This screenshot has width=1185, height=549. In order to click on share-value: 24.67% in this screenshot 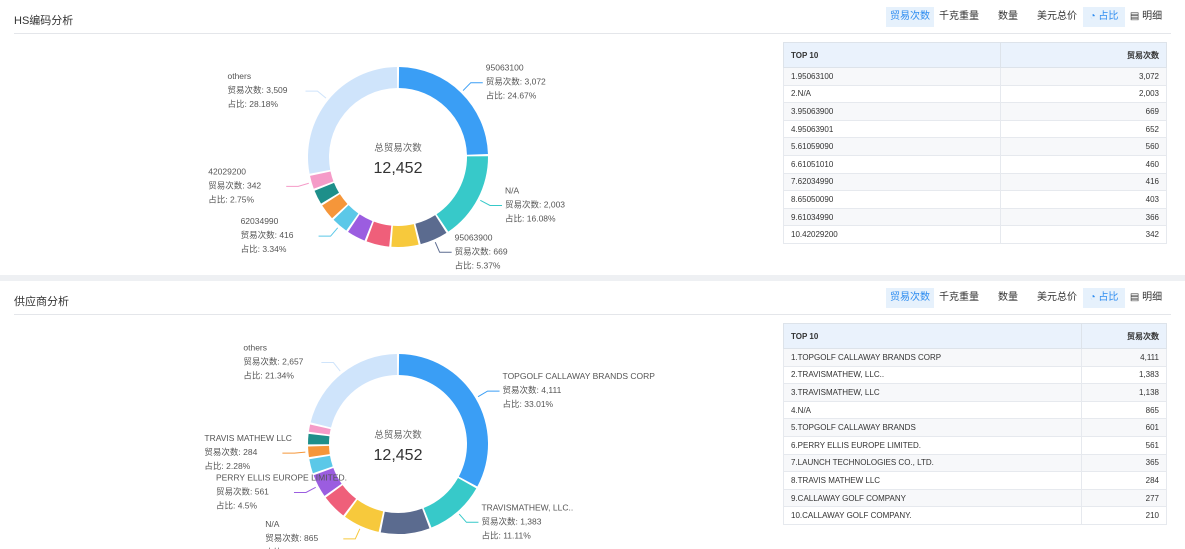, I will do `click(522, 96)`.